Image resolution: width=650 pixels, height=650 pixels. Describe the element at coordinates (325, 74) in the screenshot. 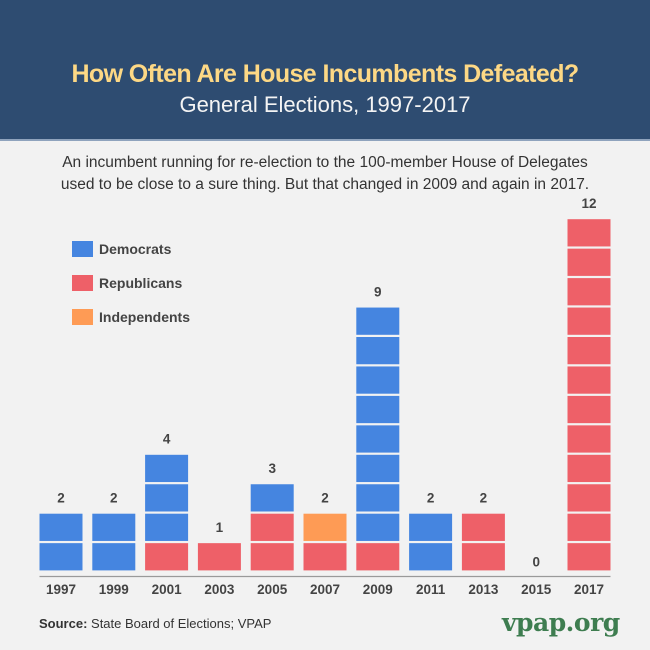

I see `chart-title: How Often Are House Incumbents Defeated?` at that location.